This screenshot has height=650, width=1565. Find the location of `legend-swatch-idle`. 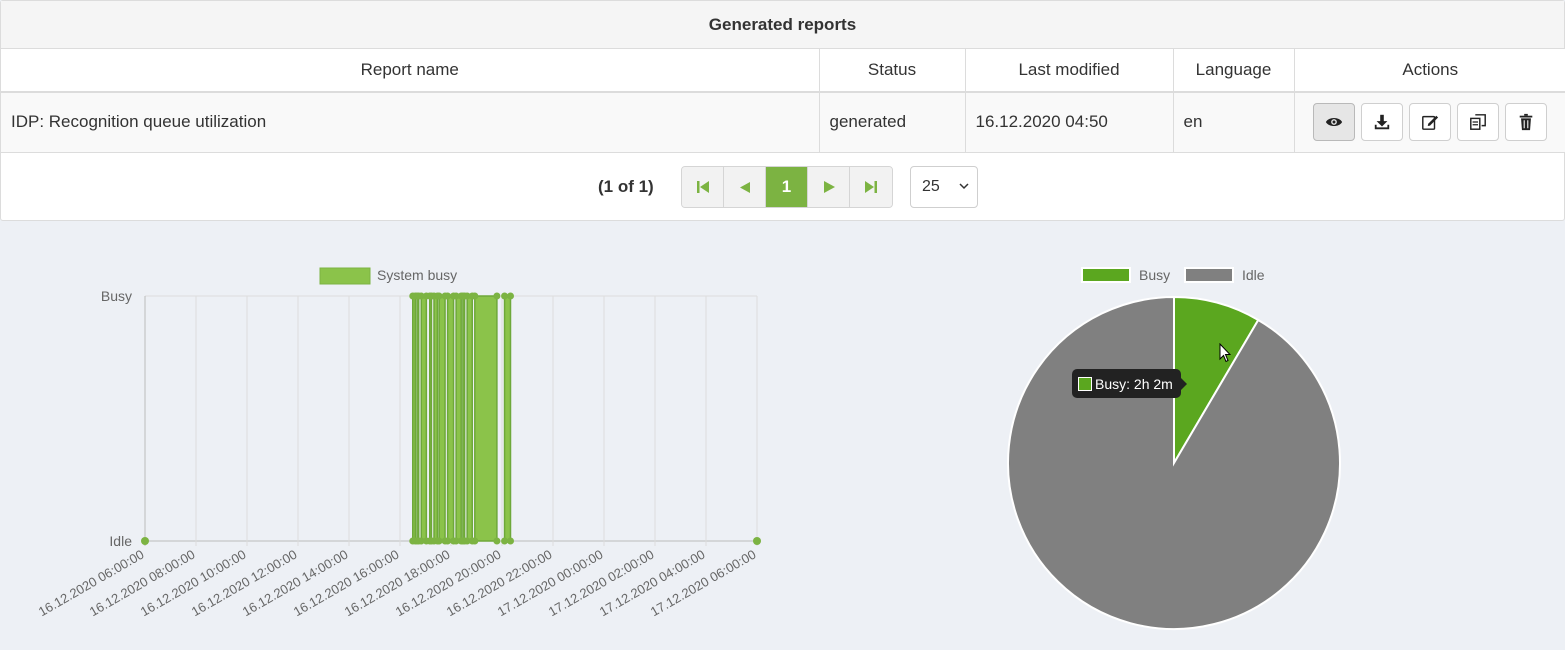

legend-swatch-idle is located at coordinates (1209, 275).